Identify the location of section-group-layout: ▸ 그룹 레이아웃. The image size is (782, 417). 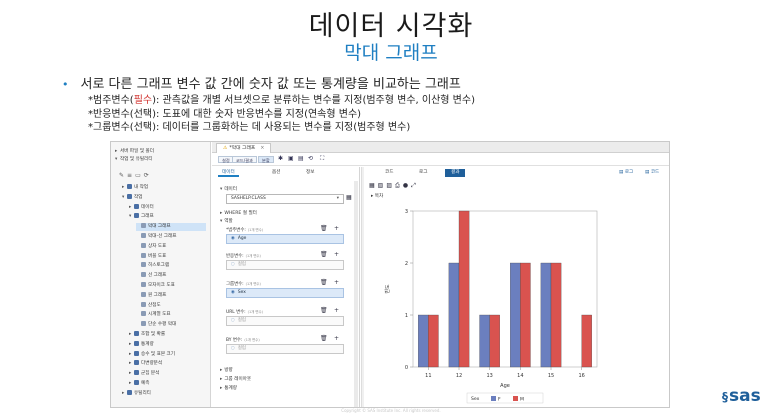
(236, 379).